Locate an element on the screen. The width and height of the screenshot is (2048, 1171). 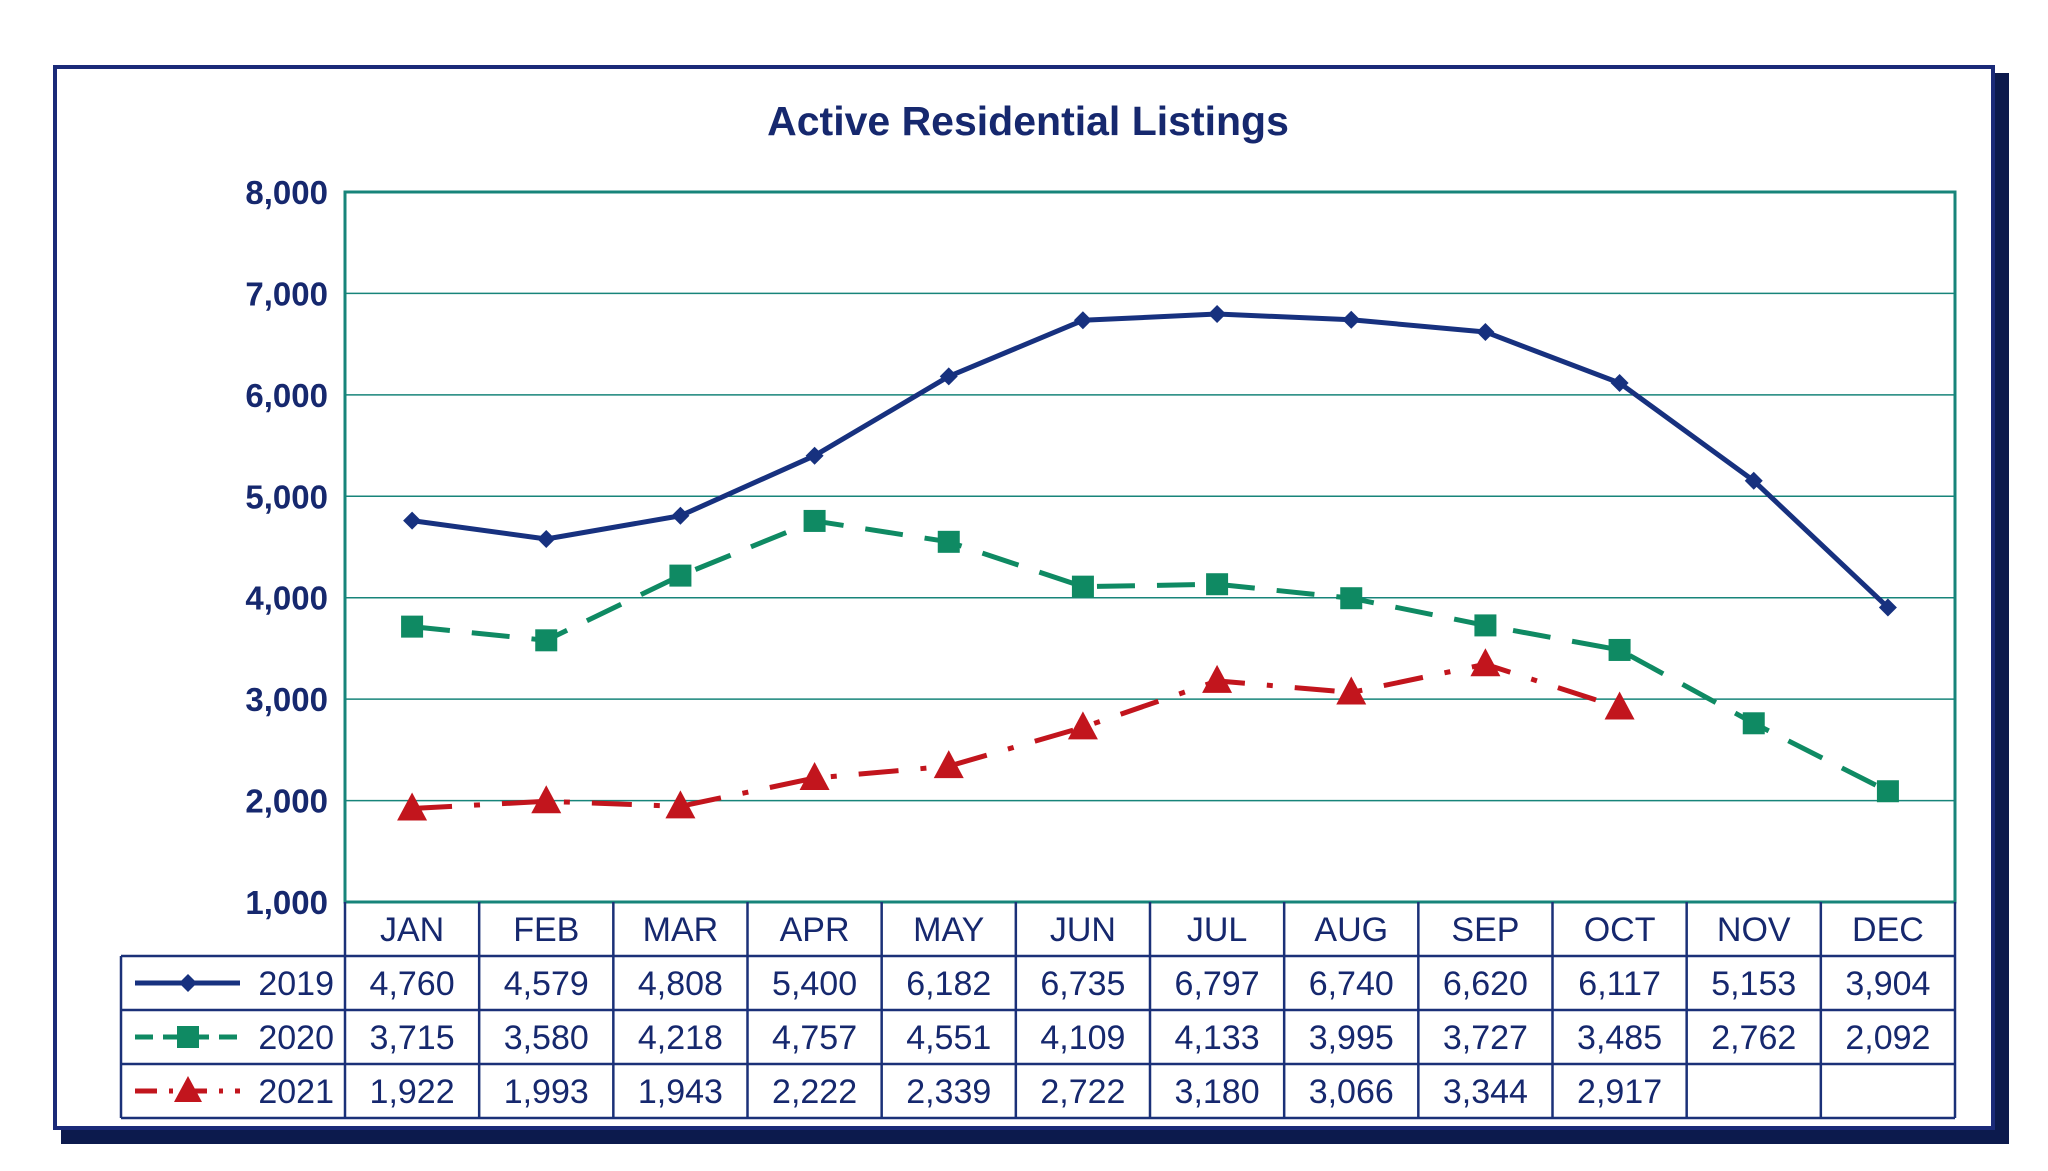
legend-label-2019: 2019 is located at coordinates (296, 984).